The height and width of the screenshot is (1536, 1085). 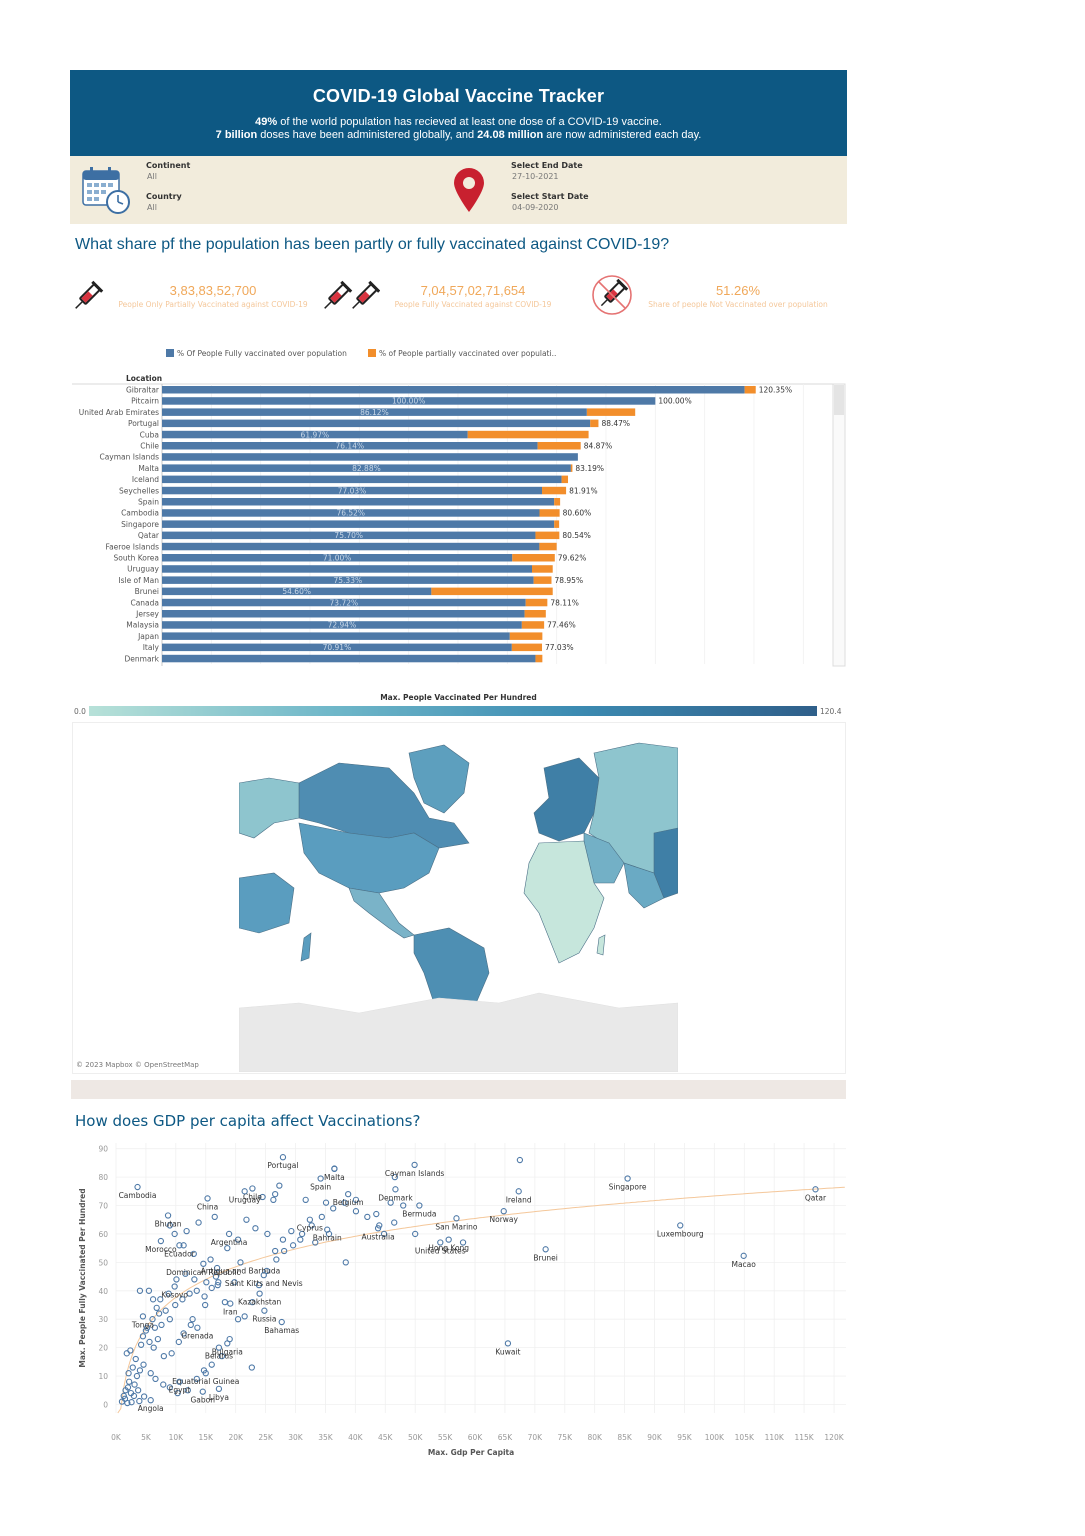 What do you see at coordinates (458, 897) in the screenshot?
I see `world-choropleth-map` at bounding box center [458, 897].